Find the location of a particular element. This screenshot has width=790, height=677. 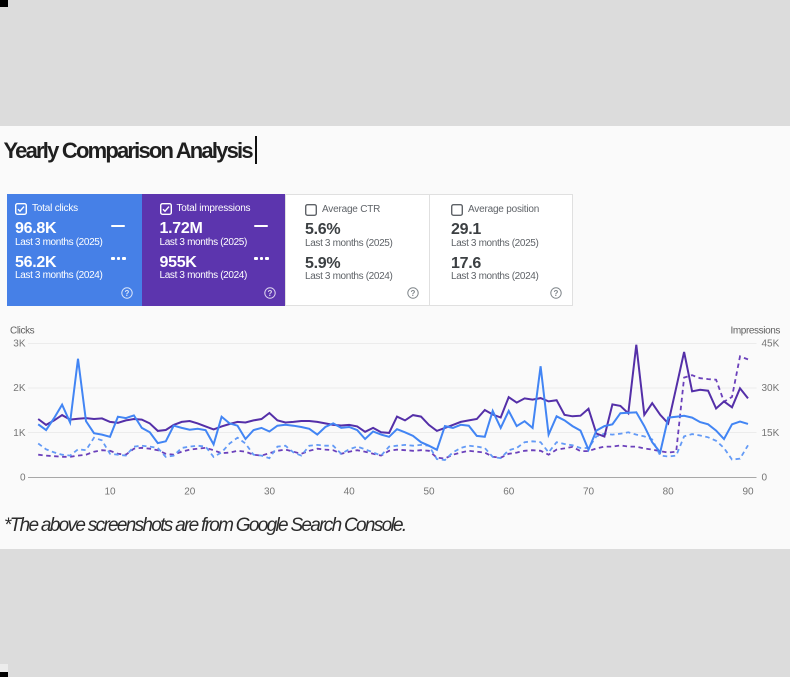

svg-text: 10 is located at coordinates (110, 492).